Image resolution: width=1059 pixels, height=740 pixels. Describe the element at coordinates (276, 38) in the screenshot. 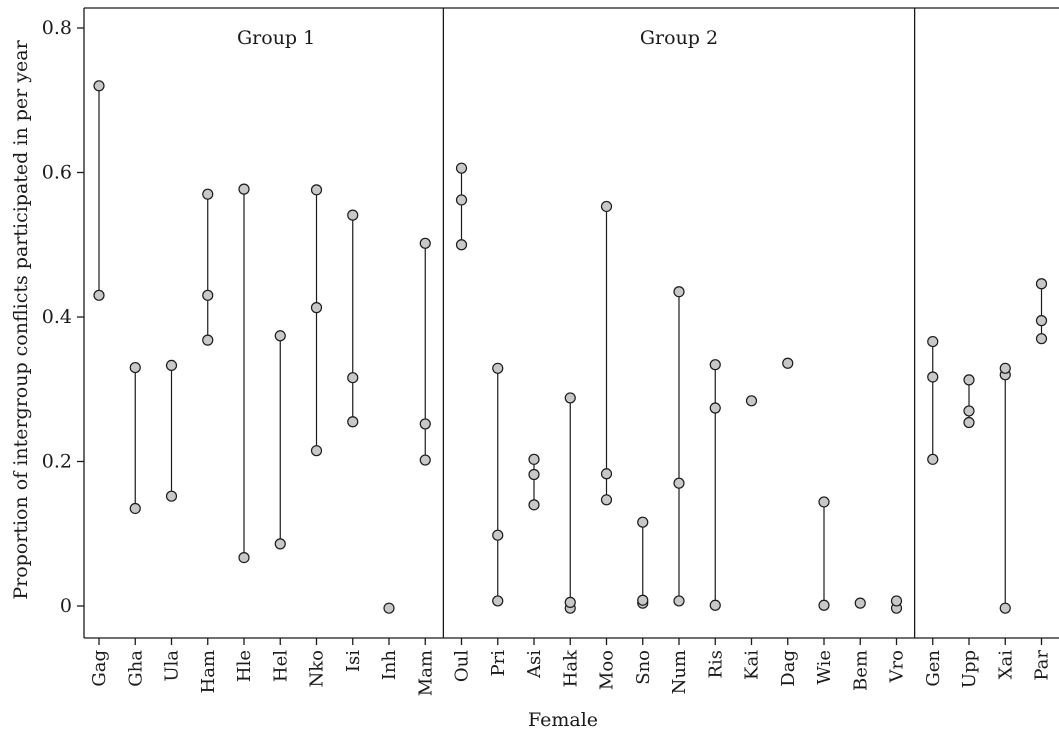

I see `group-label: Group 1` at that location.